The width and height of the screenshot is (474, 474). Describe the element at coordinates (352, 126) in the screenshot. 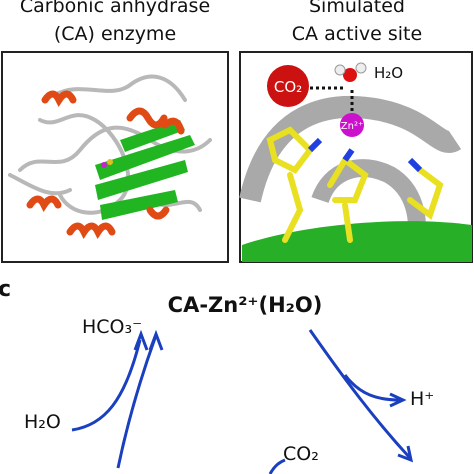

I see `label-zinc: Zn²⁺` at that location.